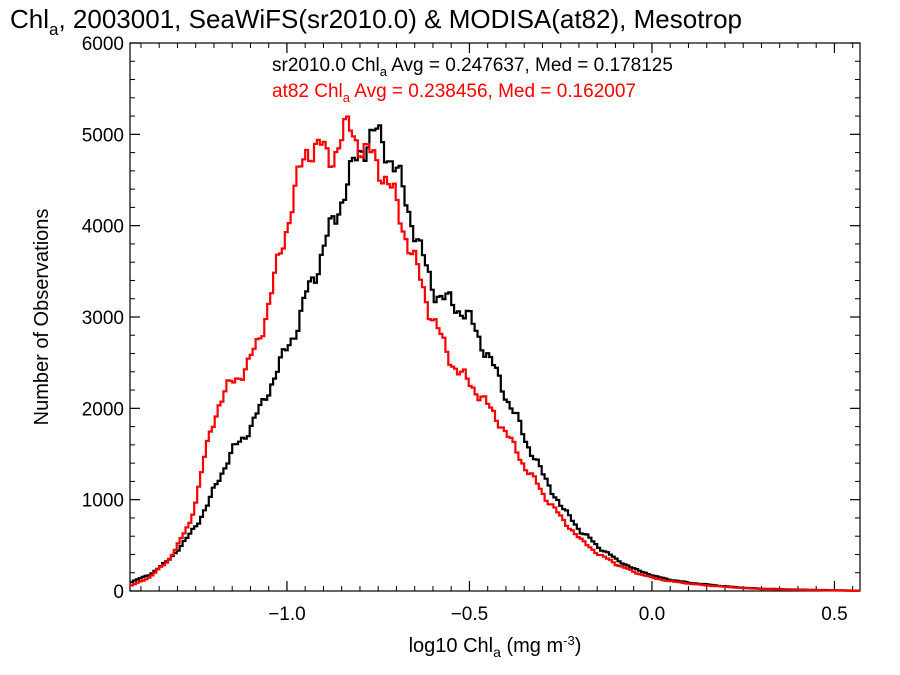  What do you see at coordinates (103, 227) in the screenshot?
I see `y-tick-label: 4000` at bounding box center [103, 227].